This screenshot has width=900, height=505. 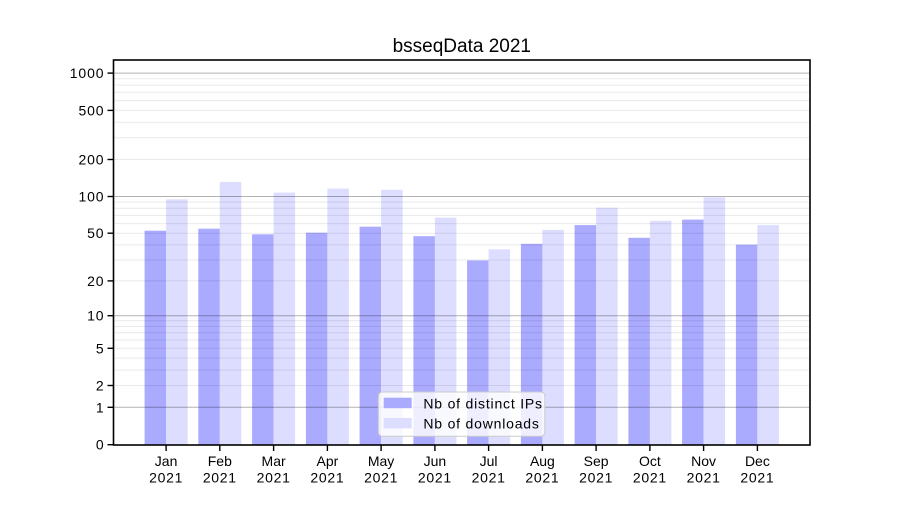 What do you see at coordinates (489, 461) in the screenshot?
I see `svg-text: Jul` at bounding box center [489, 461].